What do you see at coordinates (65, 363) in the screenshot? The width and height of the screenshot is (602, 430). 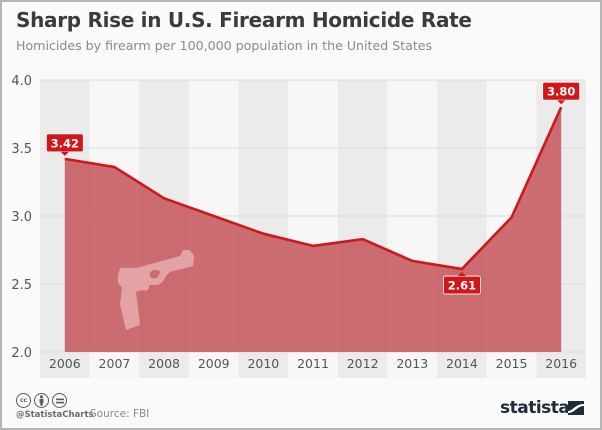 I see `x-tick-label: 2006` at bounding box center [65, 363].